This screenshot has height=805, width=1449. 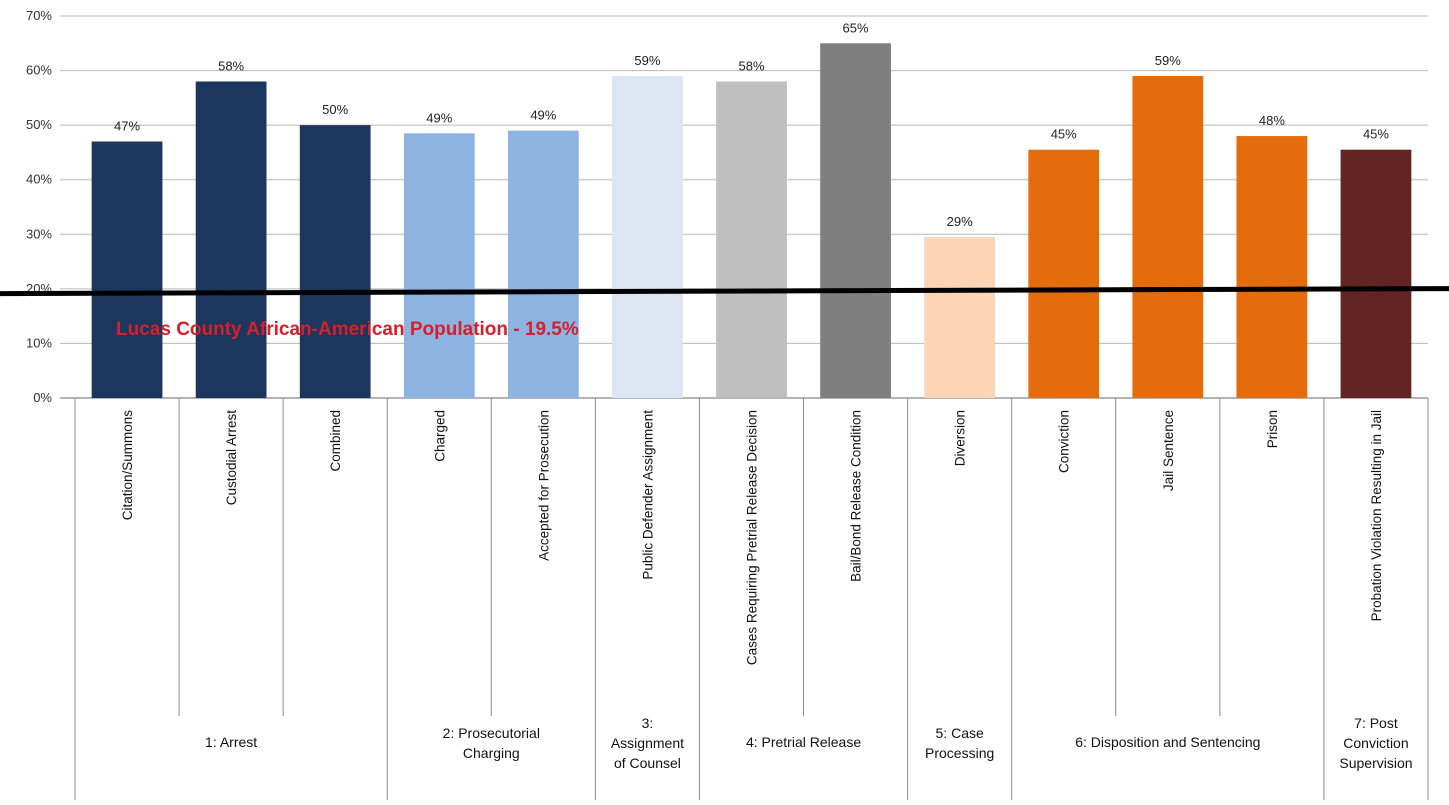 I want to click on group-label: 4: Pretrial Release, so click(x=803, y=742).